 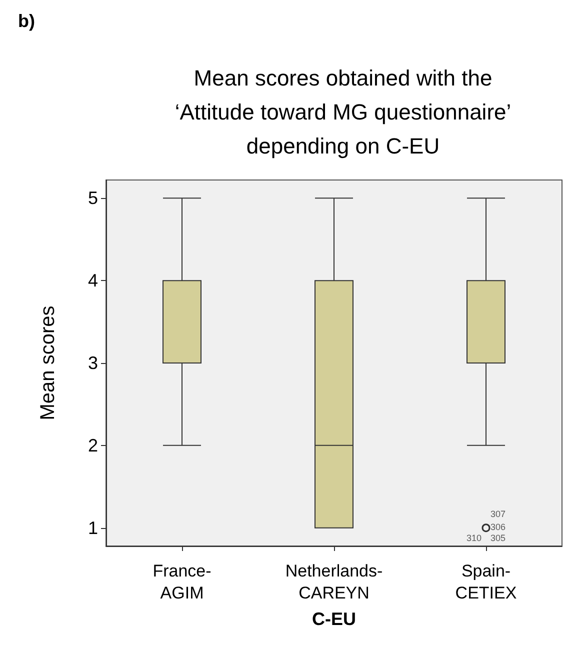 What do you see at coordinates (48, 363) in the screenshot?
I see `y-axis-title: Mean scores` at bounding box center [48, 363].